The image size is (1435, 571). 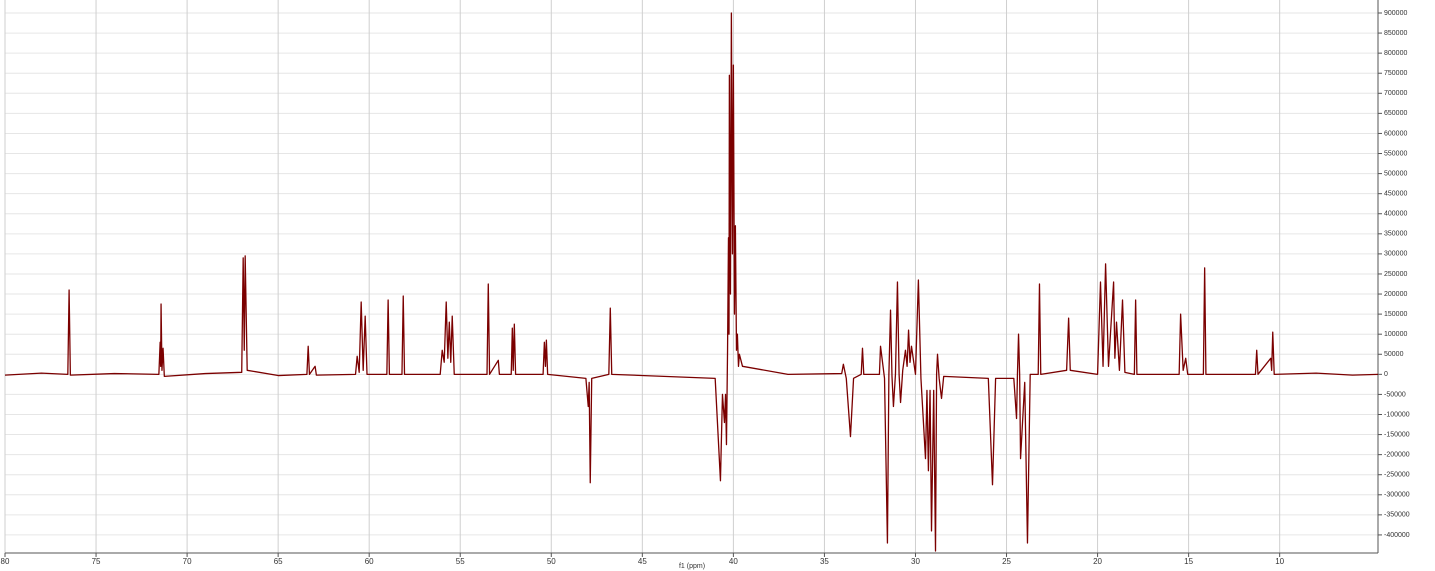 What do you see at coordinates (1395, 394) in the screenshot?
I see `y-tick-label: -50000` at bounding box center [1395, 394].